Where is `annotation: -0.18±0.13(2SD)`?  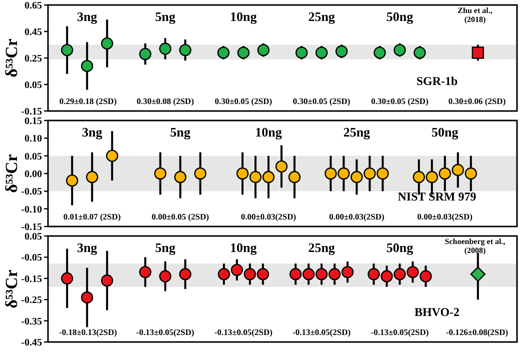
annotation: -0.18±0.13(2SD) is located at coordinates (88, 332).